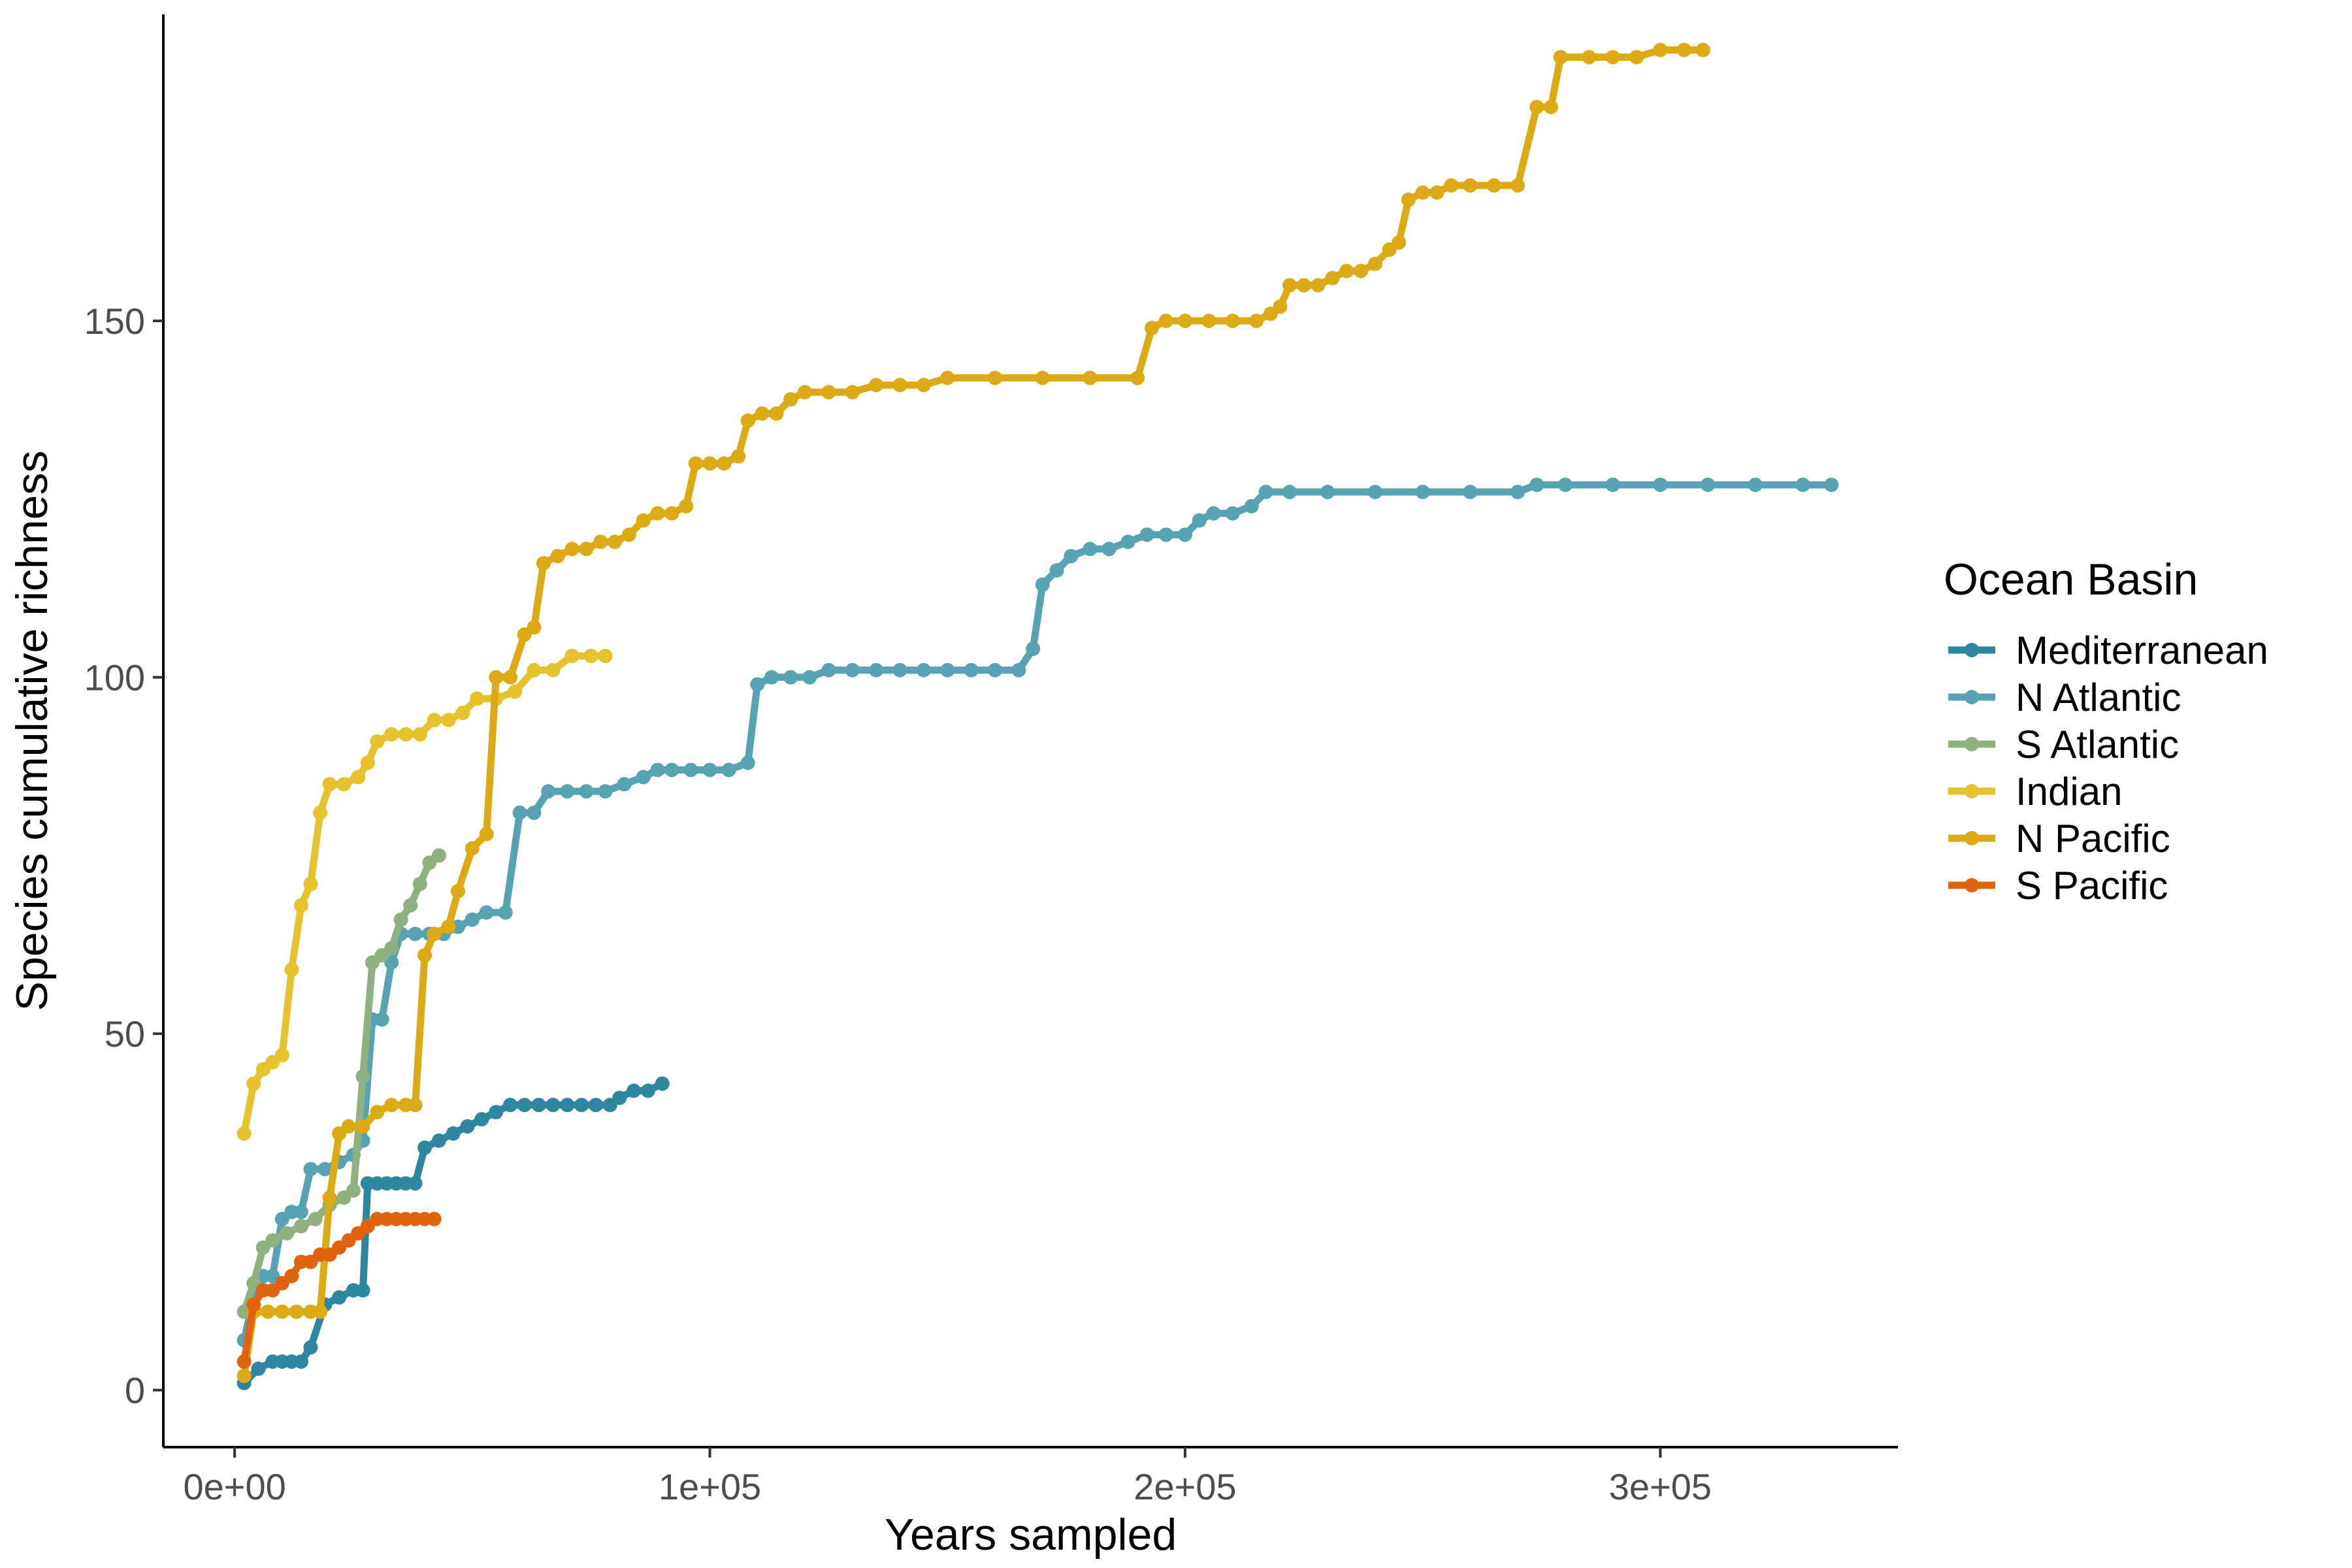 The width and height of the screenshot is (2352, 1568). Describe the element at coordinates (2035, 791) in the screenshot. I see `legend-item: Indian` at that location.